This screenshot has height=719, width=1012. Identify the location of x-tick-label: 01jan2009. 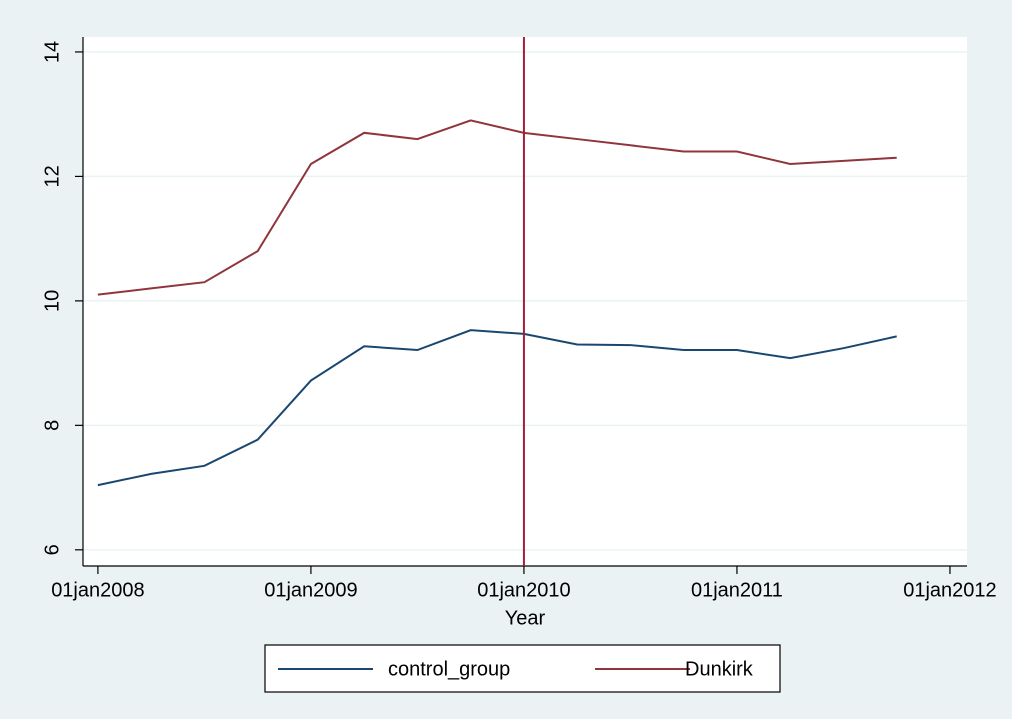
(310, 590).